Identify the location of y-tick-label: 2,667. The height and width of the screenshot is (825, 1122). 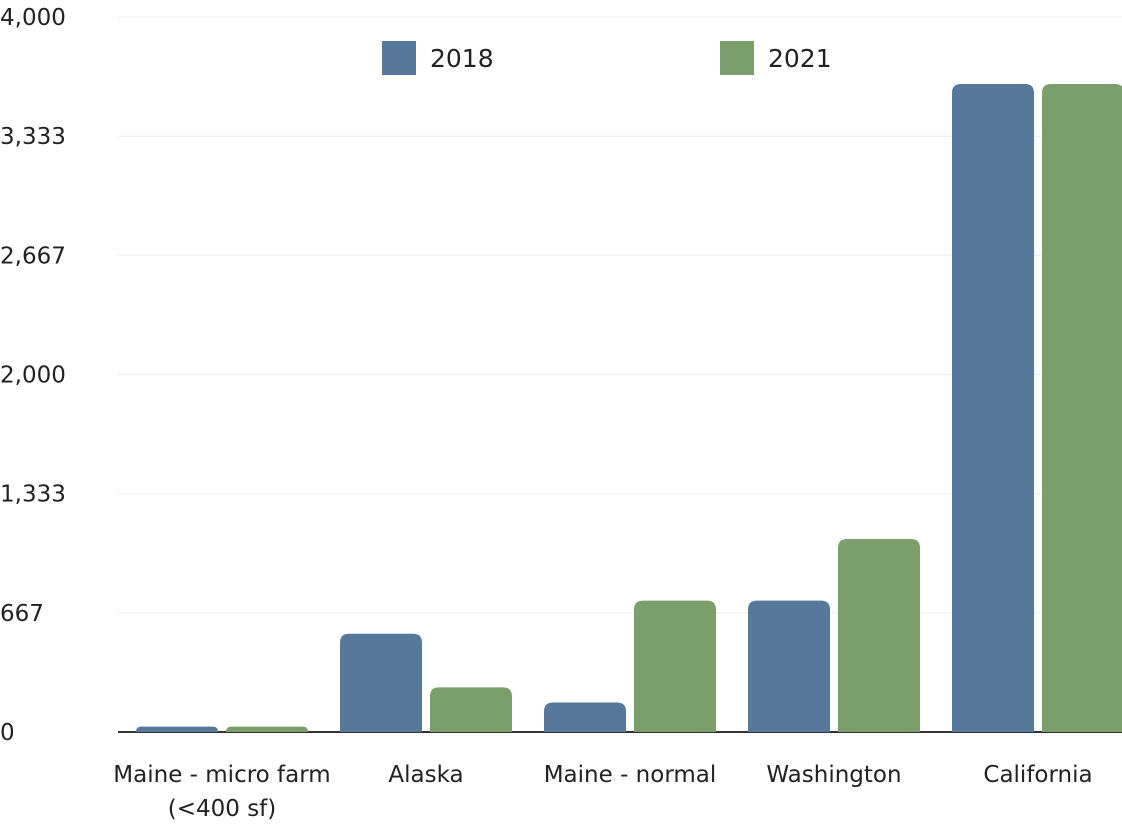
(33, 256).